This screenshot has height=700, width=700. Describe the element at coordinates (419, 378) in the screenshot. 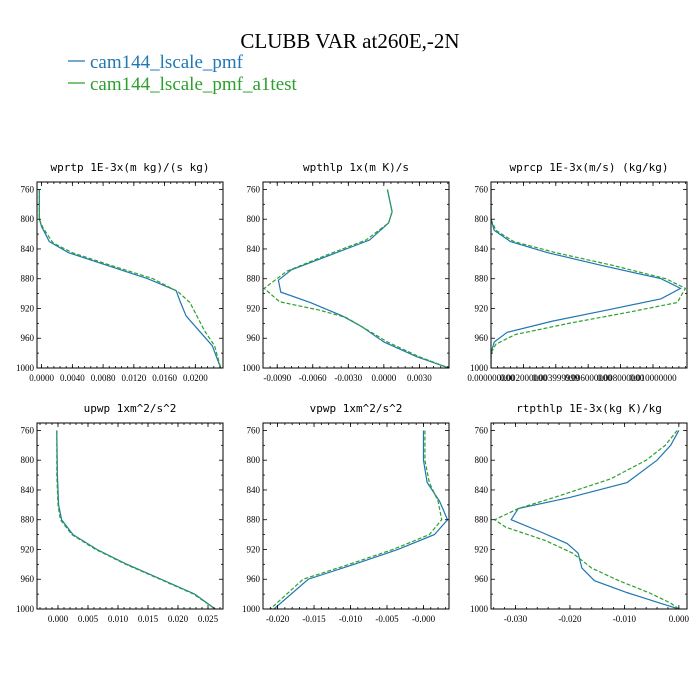

I see `x-tick-label: 0.0030` at that location.